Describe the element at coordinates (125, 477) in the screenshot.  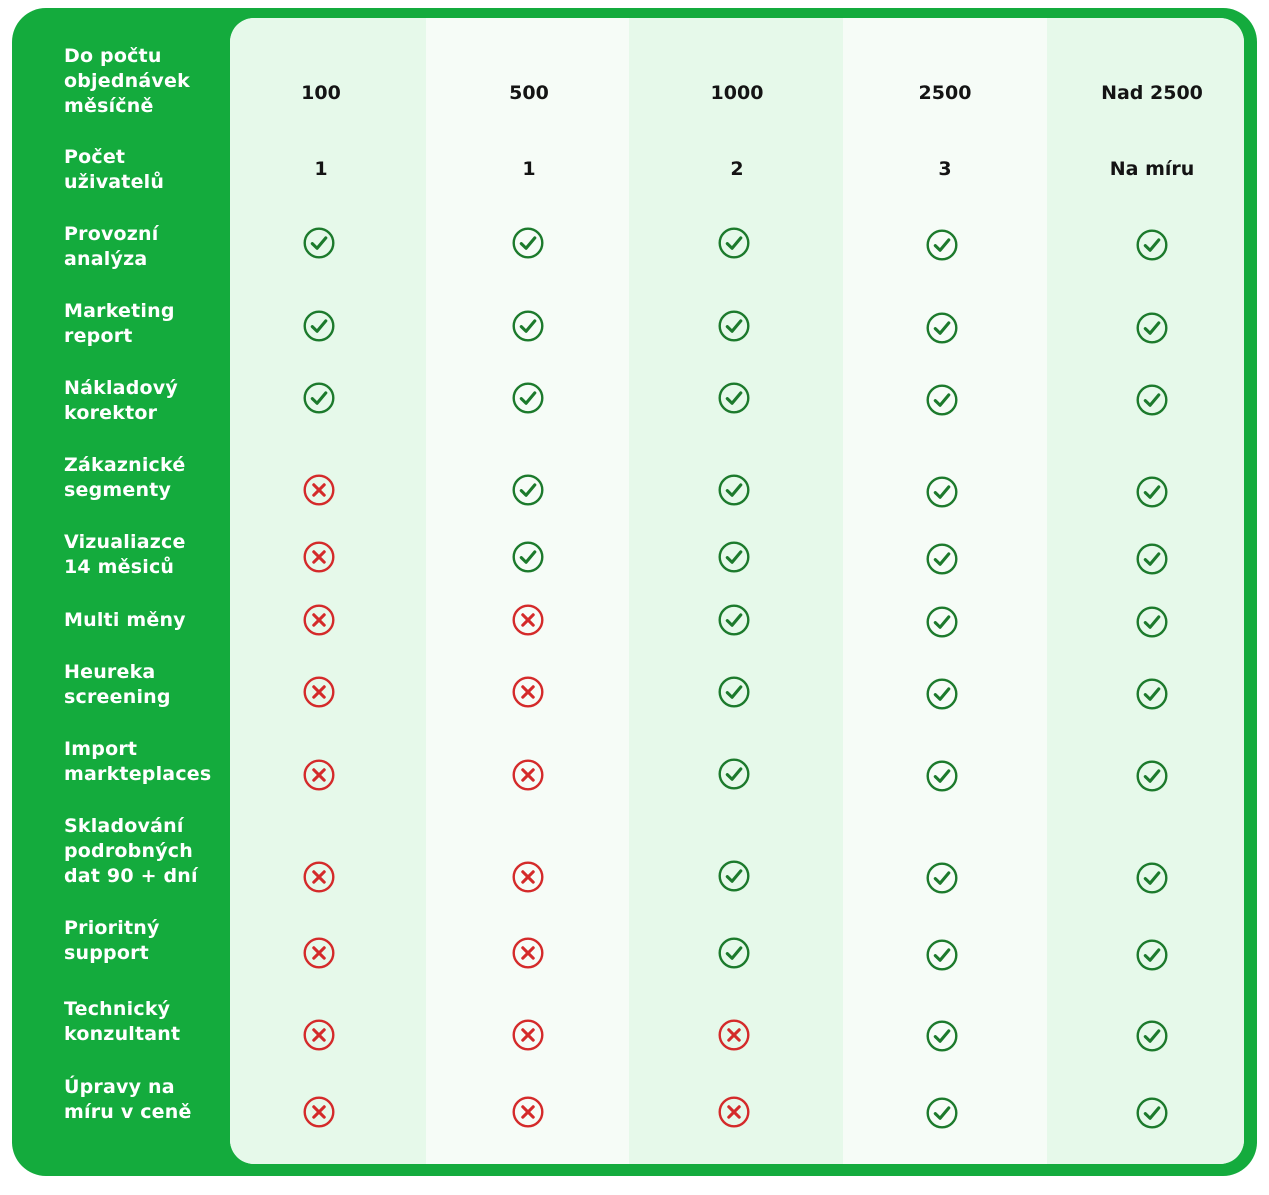
I see `feature-label-zakaznicke-segmenty: Zákaznické segmenty` at that location.